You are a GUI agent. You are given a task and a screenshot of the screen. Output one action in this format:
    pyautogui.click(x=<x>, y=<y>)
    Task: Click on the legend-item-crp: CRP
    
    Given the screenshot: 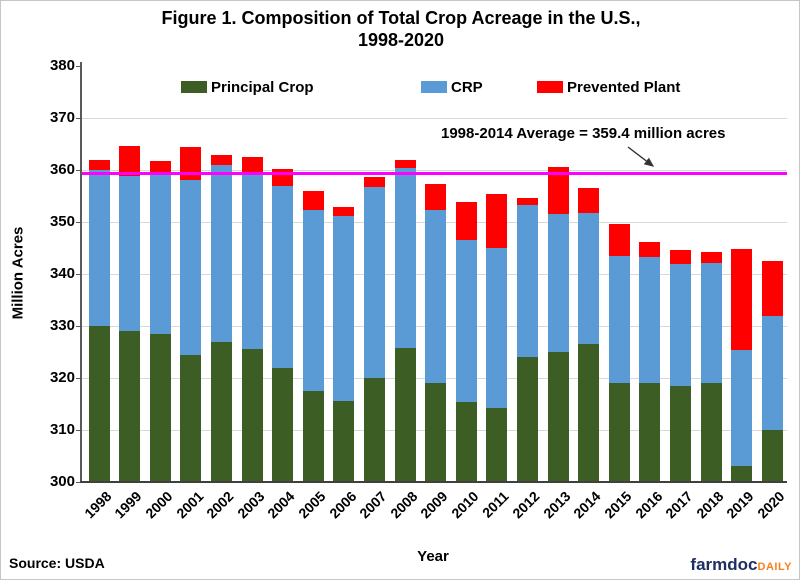 What is the action you would take?
    pyautogui.click(x=452, y=87)
    